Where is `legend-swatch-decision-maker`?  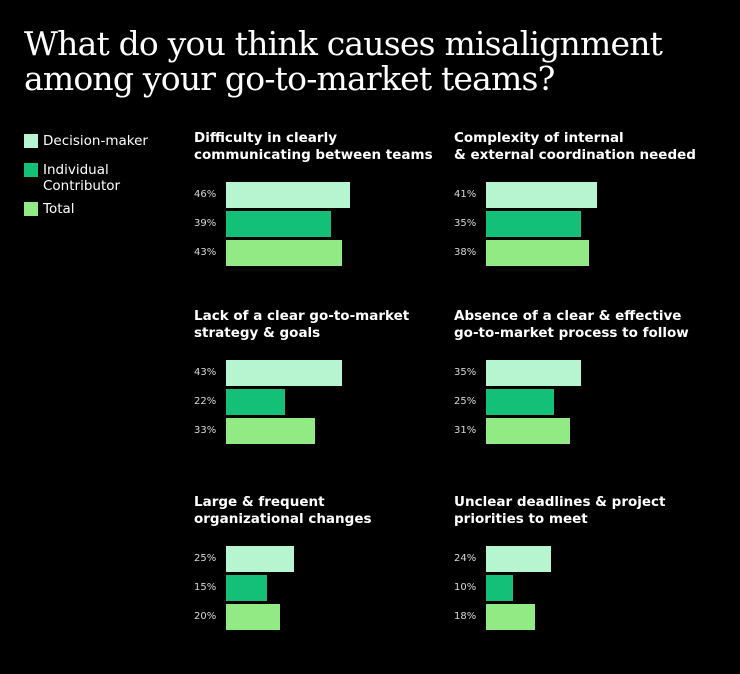 legend-swatch-decision-maker is located at coordinates (31, 141).